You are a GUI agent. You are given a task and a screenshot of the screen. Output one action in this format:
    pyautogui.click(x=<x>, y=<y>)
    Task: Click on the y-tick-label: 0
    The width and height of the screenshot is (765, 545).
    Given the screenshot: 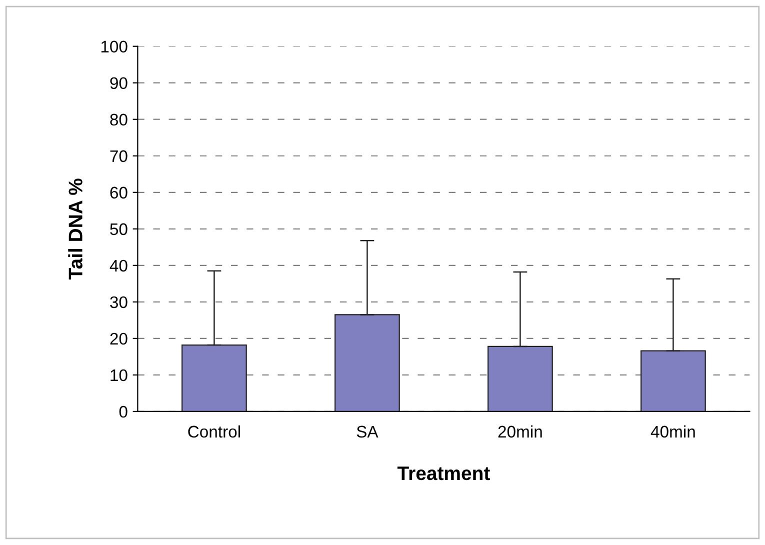 What is the action you would take?
    pyautogui.click(x=123, y=412)
    